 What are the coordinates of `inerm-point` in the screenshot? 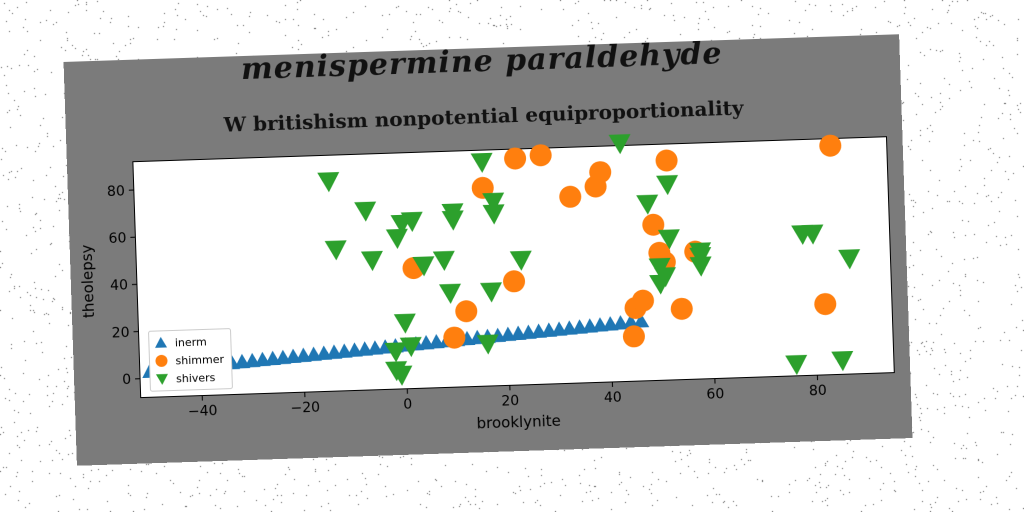 It's located at (641, 320).